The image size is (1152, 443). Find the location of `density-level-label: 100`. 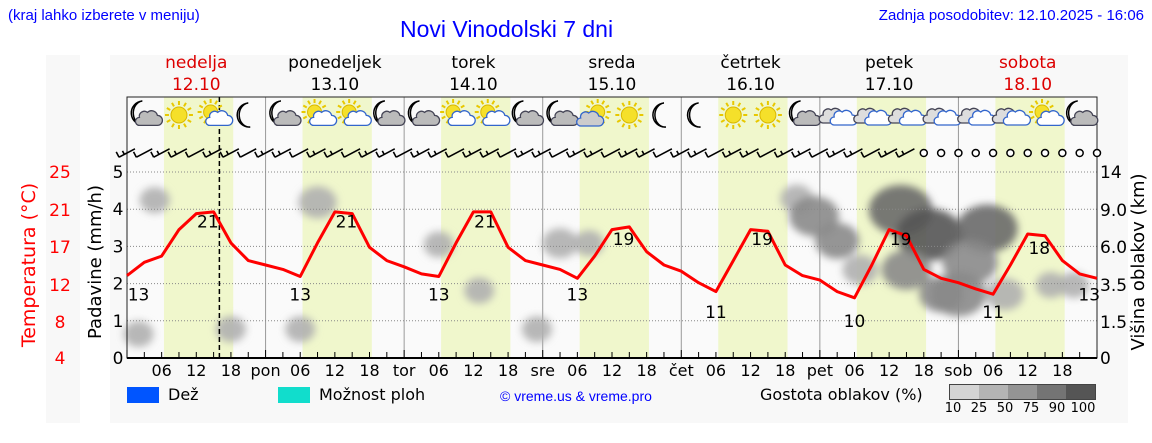

density-level-label: 100 is located at coordinates (1083, 408).